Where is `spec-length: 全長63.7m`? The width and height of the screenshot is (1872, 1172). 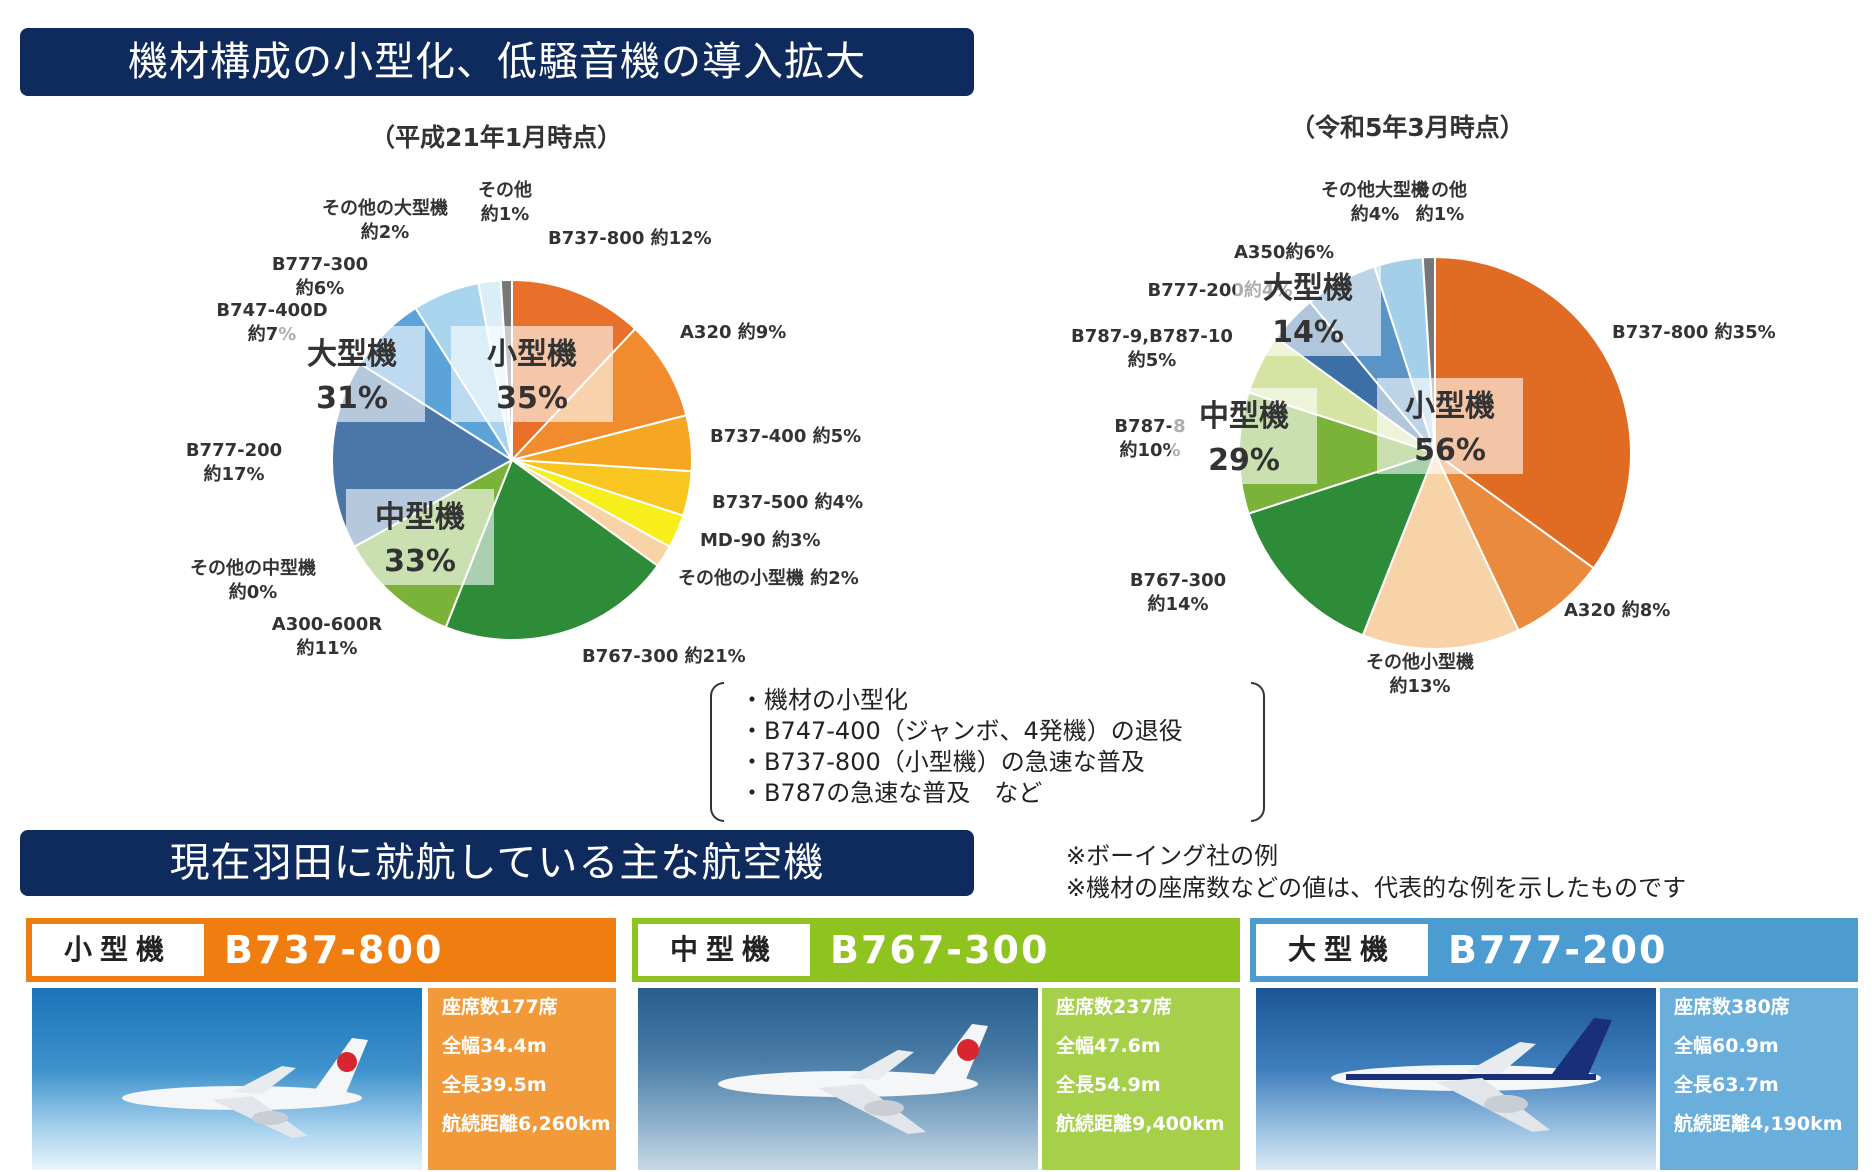 spec-length: 全長63.7m is located at coordinates (1726, 1085).